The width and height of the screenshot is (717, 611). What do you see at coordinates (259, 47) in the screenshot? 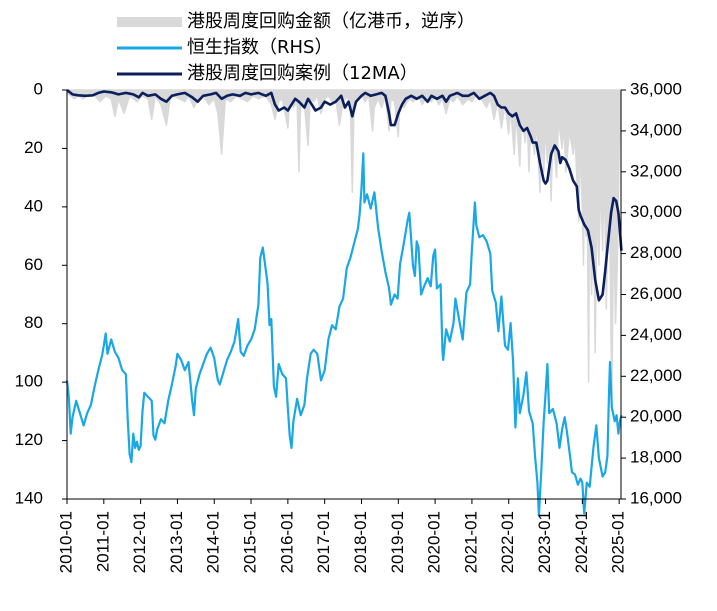
I see `legend-label-hsi: 恒生指数（RHS）` at bounding box center [259, 47].